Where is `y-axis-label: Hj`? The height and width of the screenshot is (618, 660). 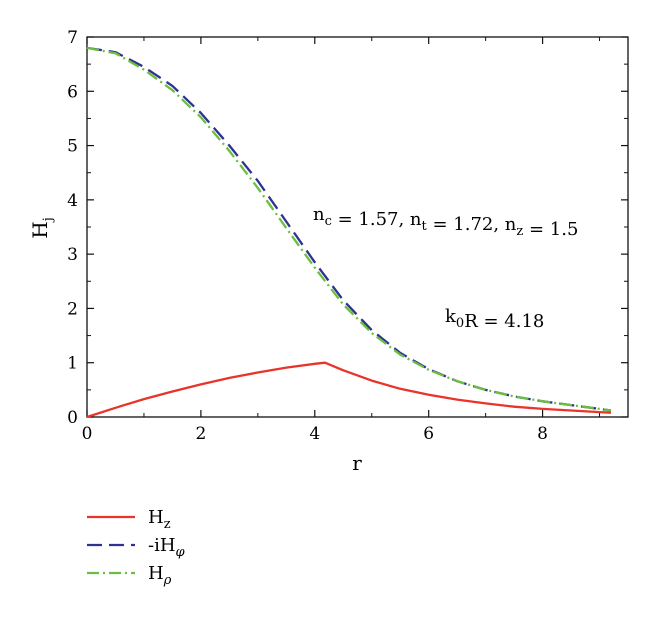 y-axis-label: Hj is located at coordinates (42, 227).